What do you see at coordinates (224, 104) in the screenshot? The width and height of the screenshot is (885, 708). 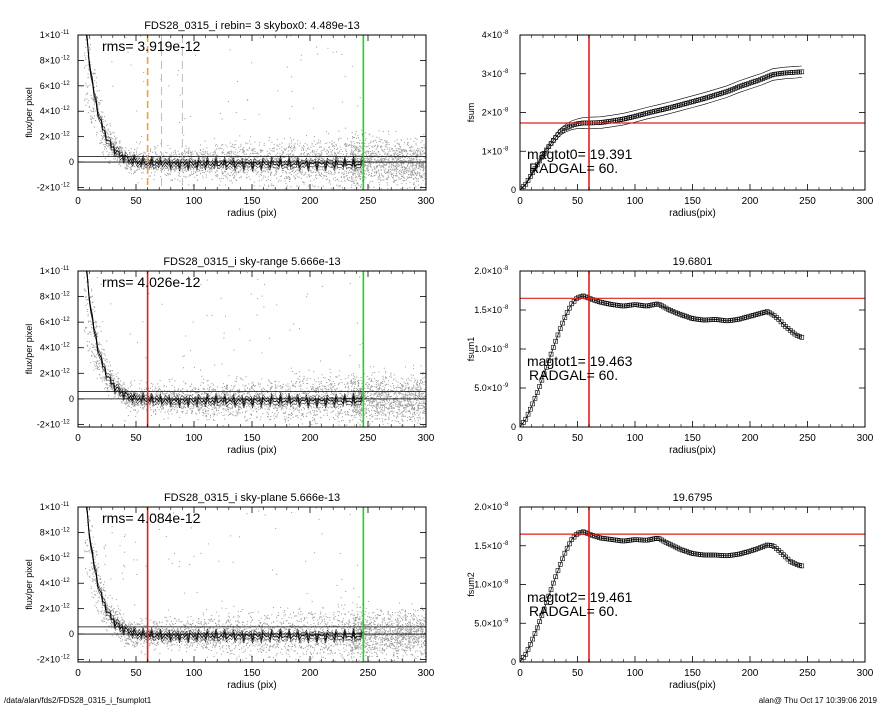 I see `profile-lower-line` at bounding box center [224, 104].